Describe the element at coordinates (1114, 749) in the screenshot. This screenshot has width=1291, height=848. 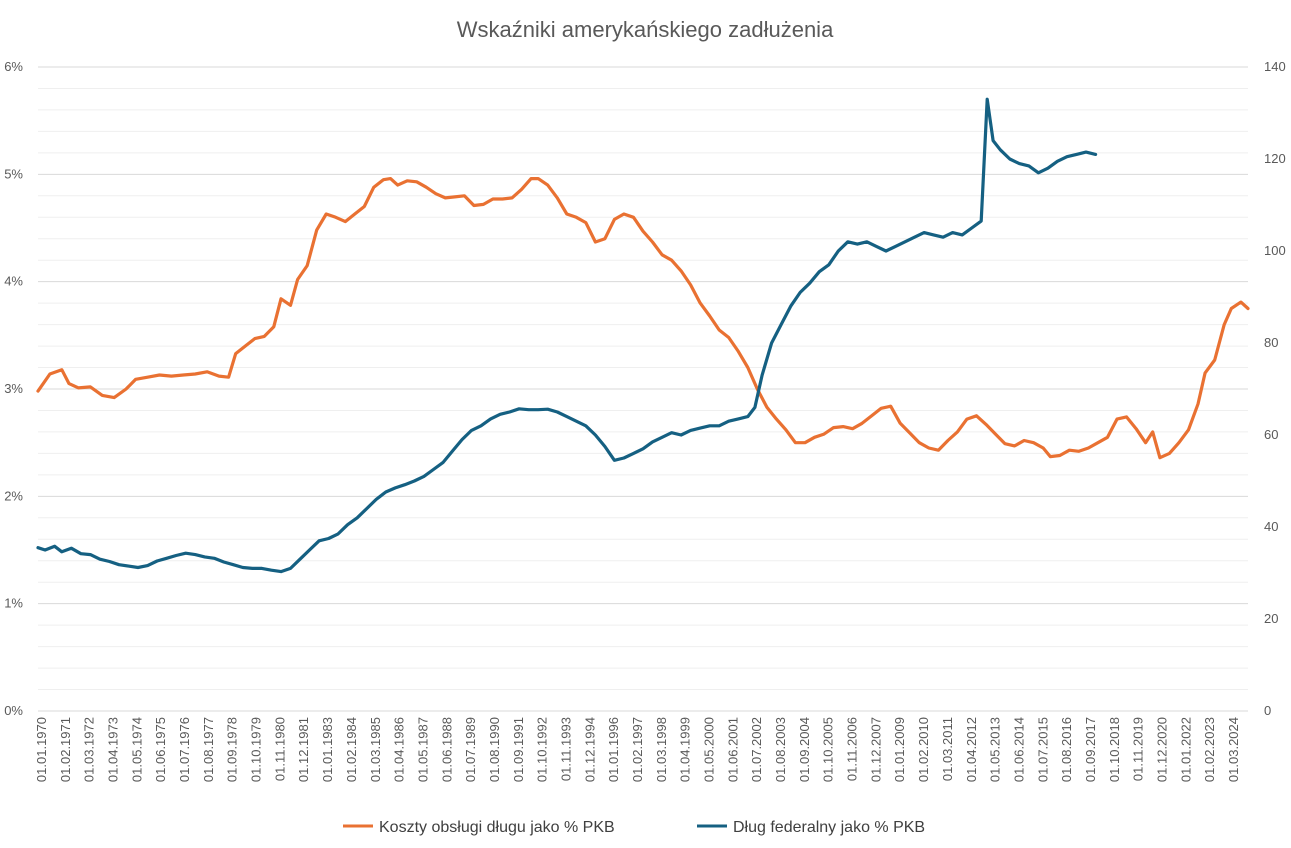
I see `x-axis-tick-label: 01.10.2018` at that location.